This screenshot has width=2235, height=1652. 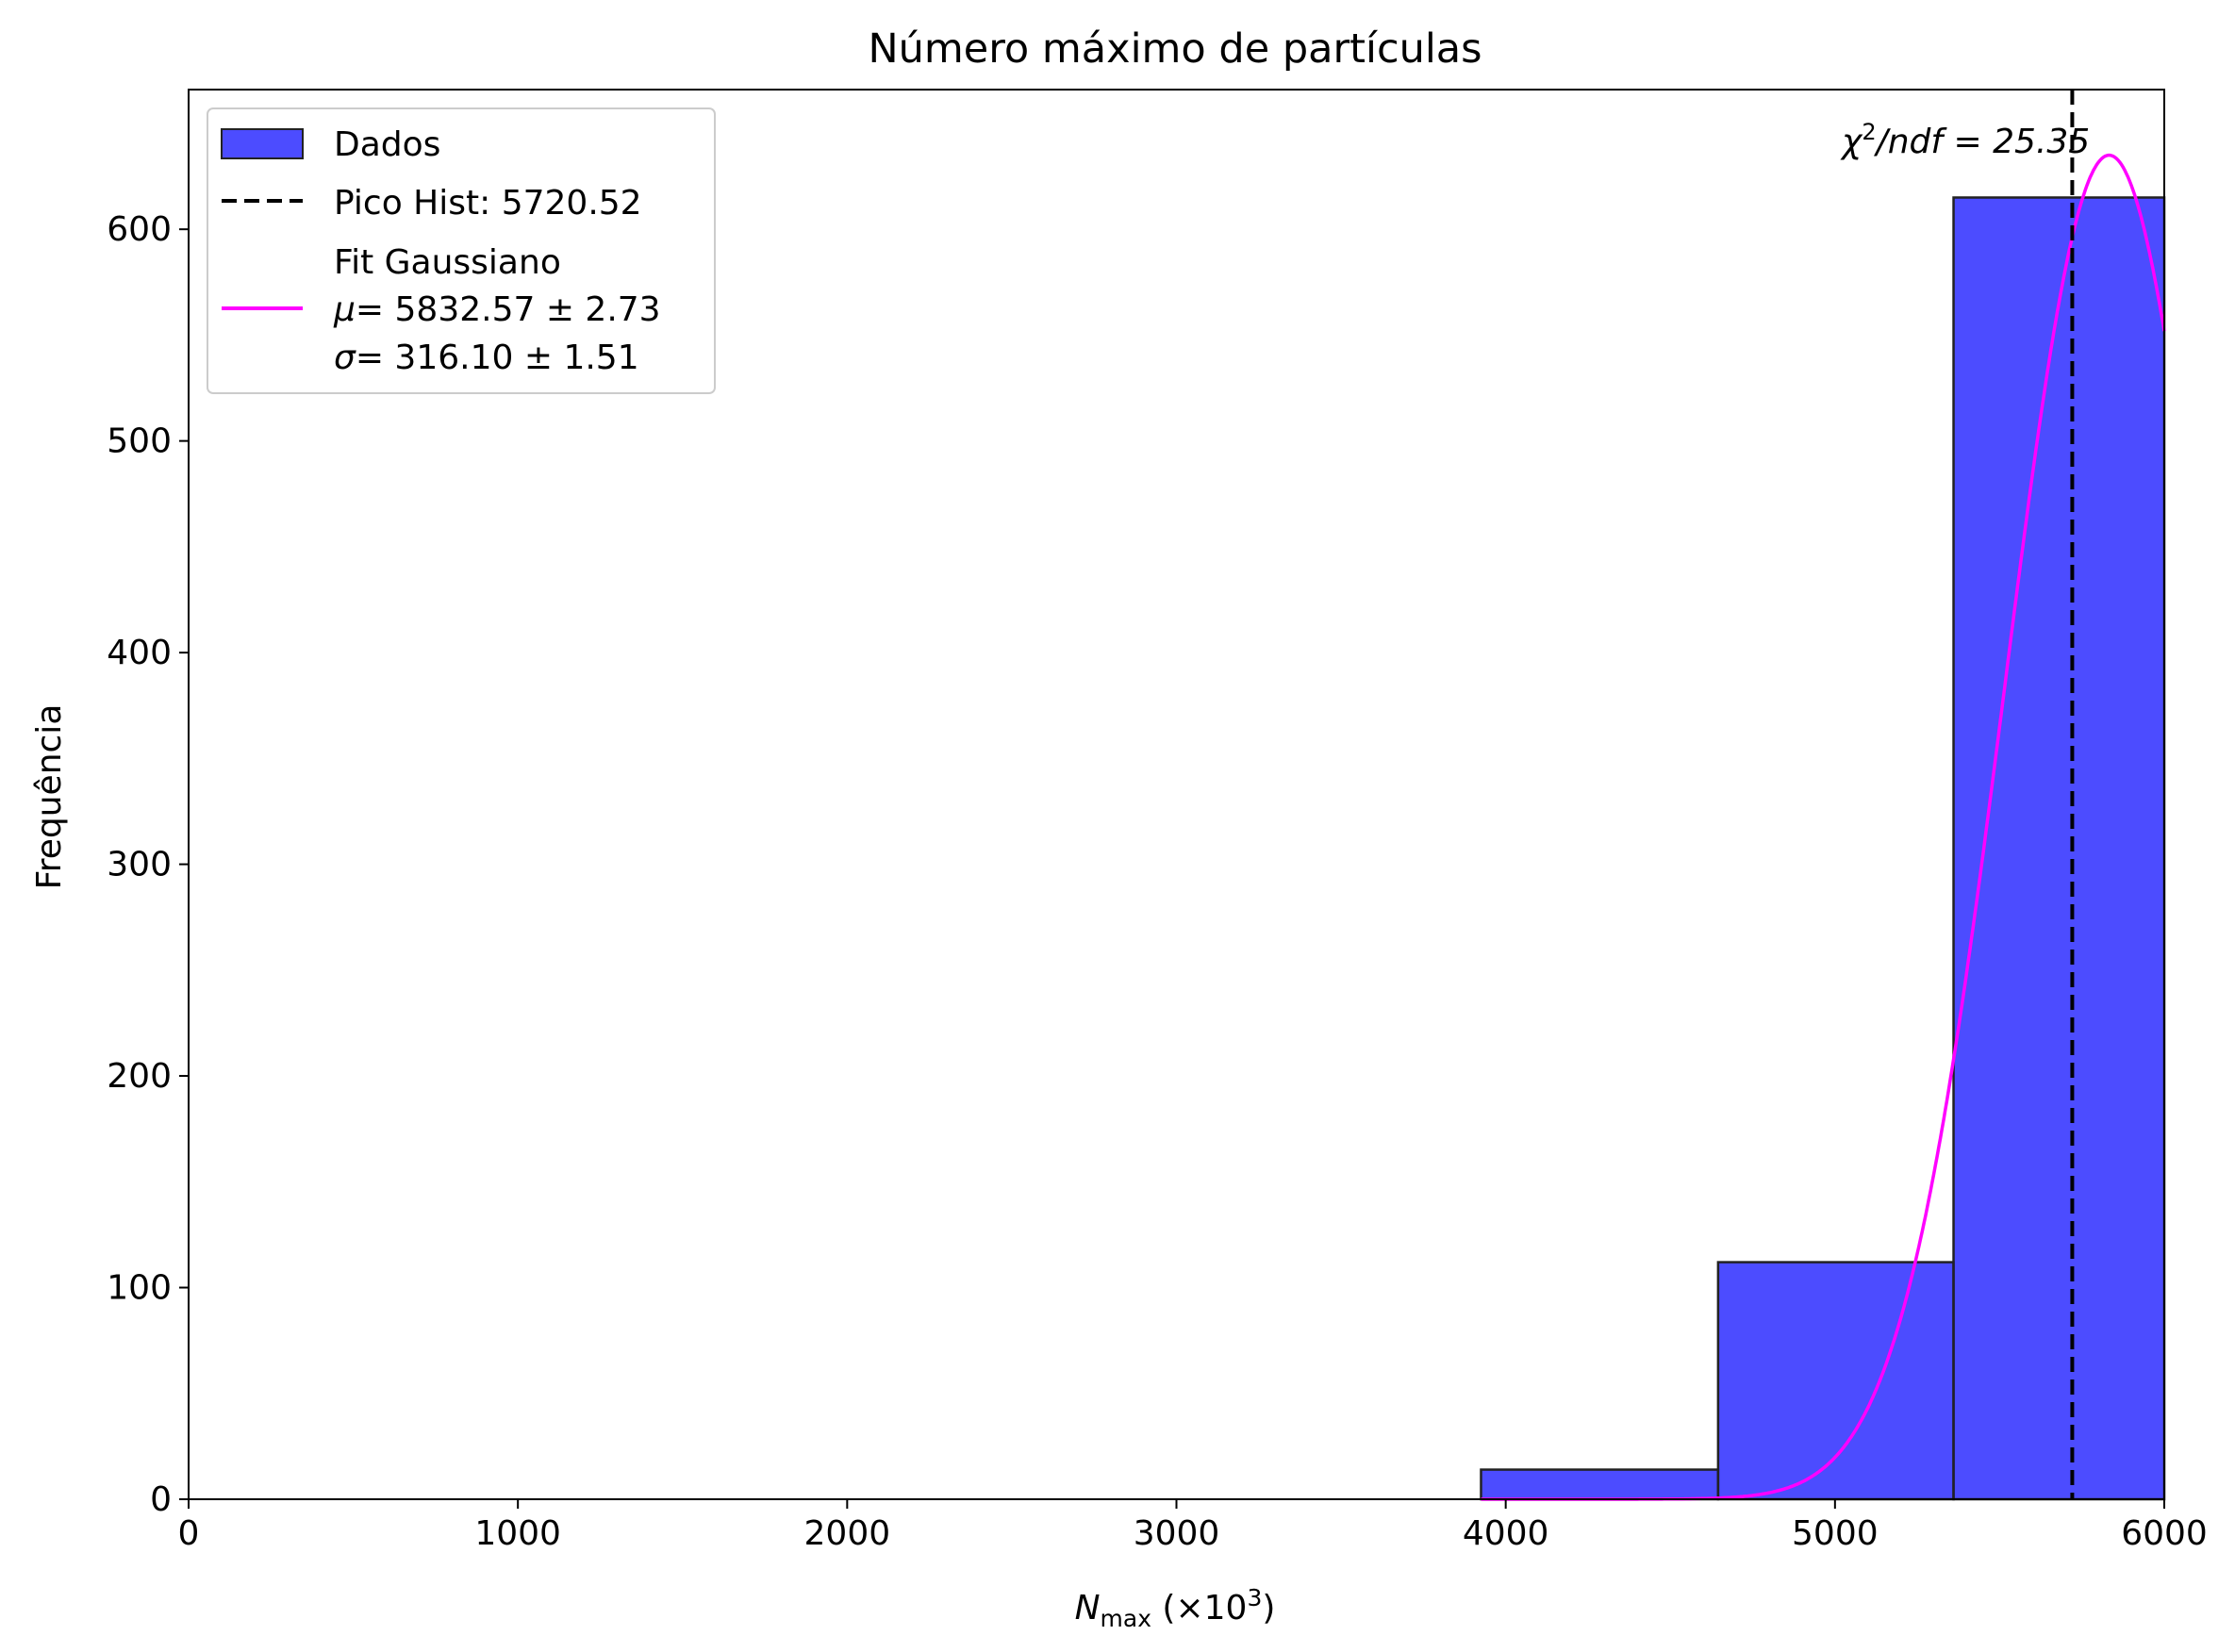 What do you see at coordinates (140, 1076) in the screenshot?
I see `y-tick-label: 200` at bounding box center [140, 1076].